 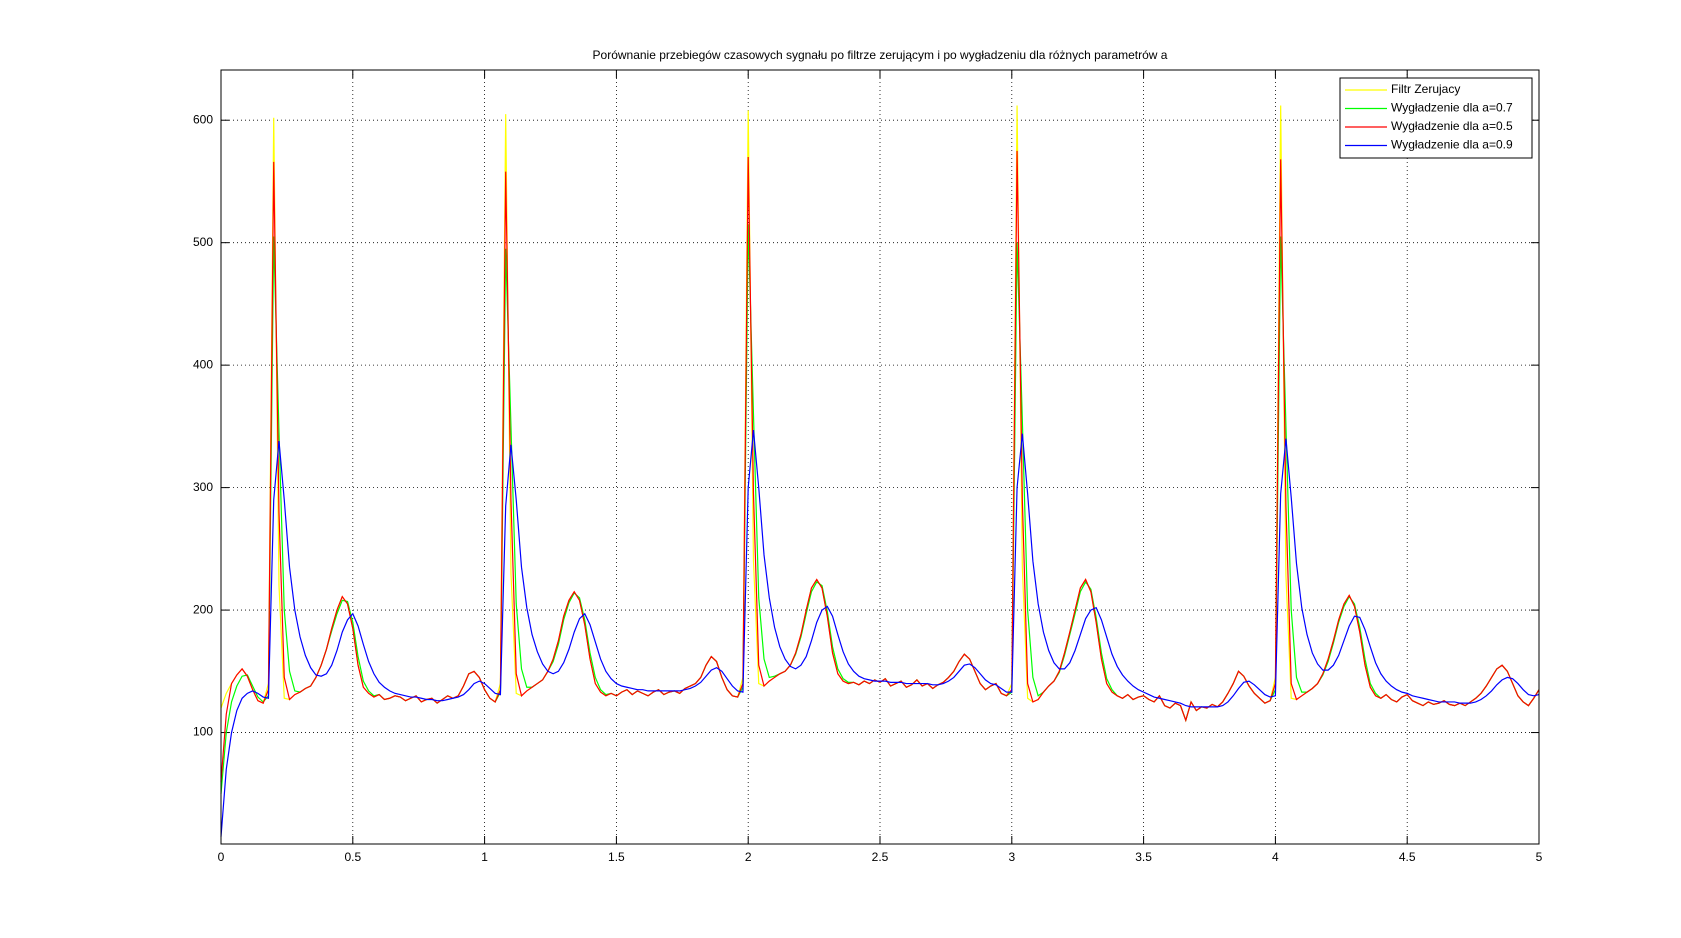 I want to click on x-tick-label: 4, so click(x=1275, y=857).